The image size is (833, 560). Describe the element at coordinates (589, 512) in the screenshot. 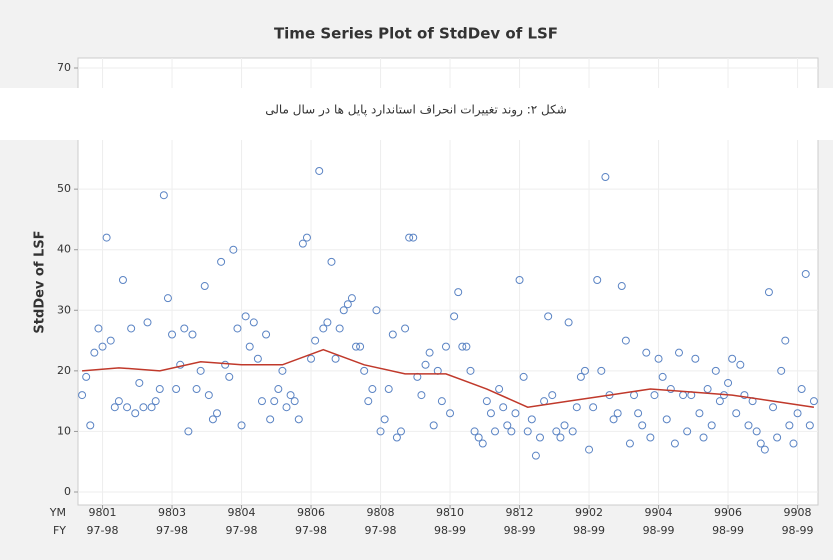

I see `x-tick-label: 9902` at that location.